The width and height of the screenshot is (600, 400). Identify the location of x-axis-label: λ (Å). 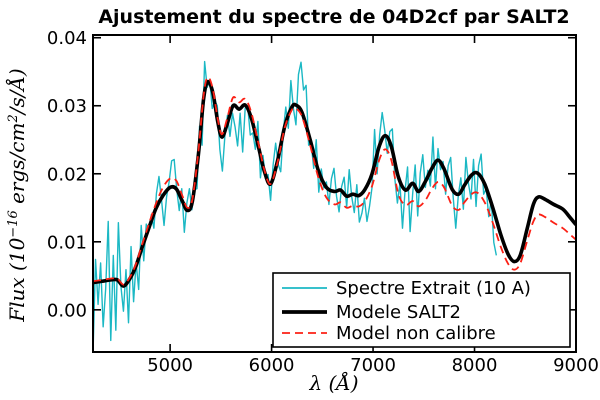
(333, 382).